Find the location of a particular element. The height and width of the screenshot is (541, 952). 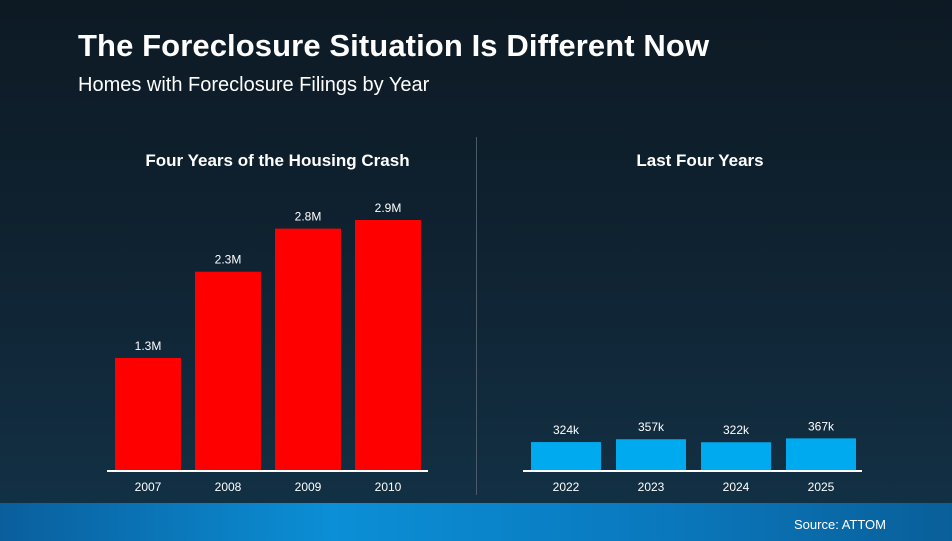

crash-tick-label: 2009 is located at coordinates (308, 487).